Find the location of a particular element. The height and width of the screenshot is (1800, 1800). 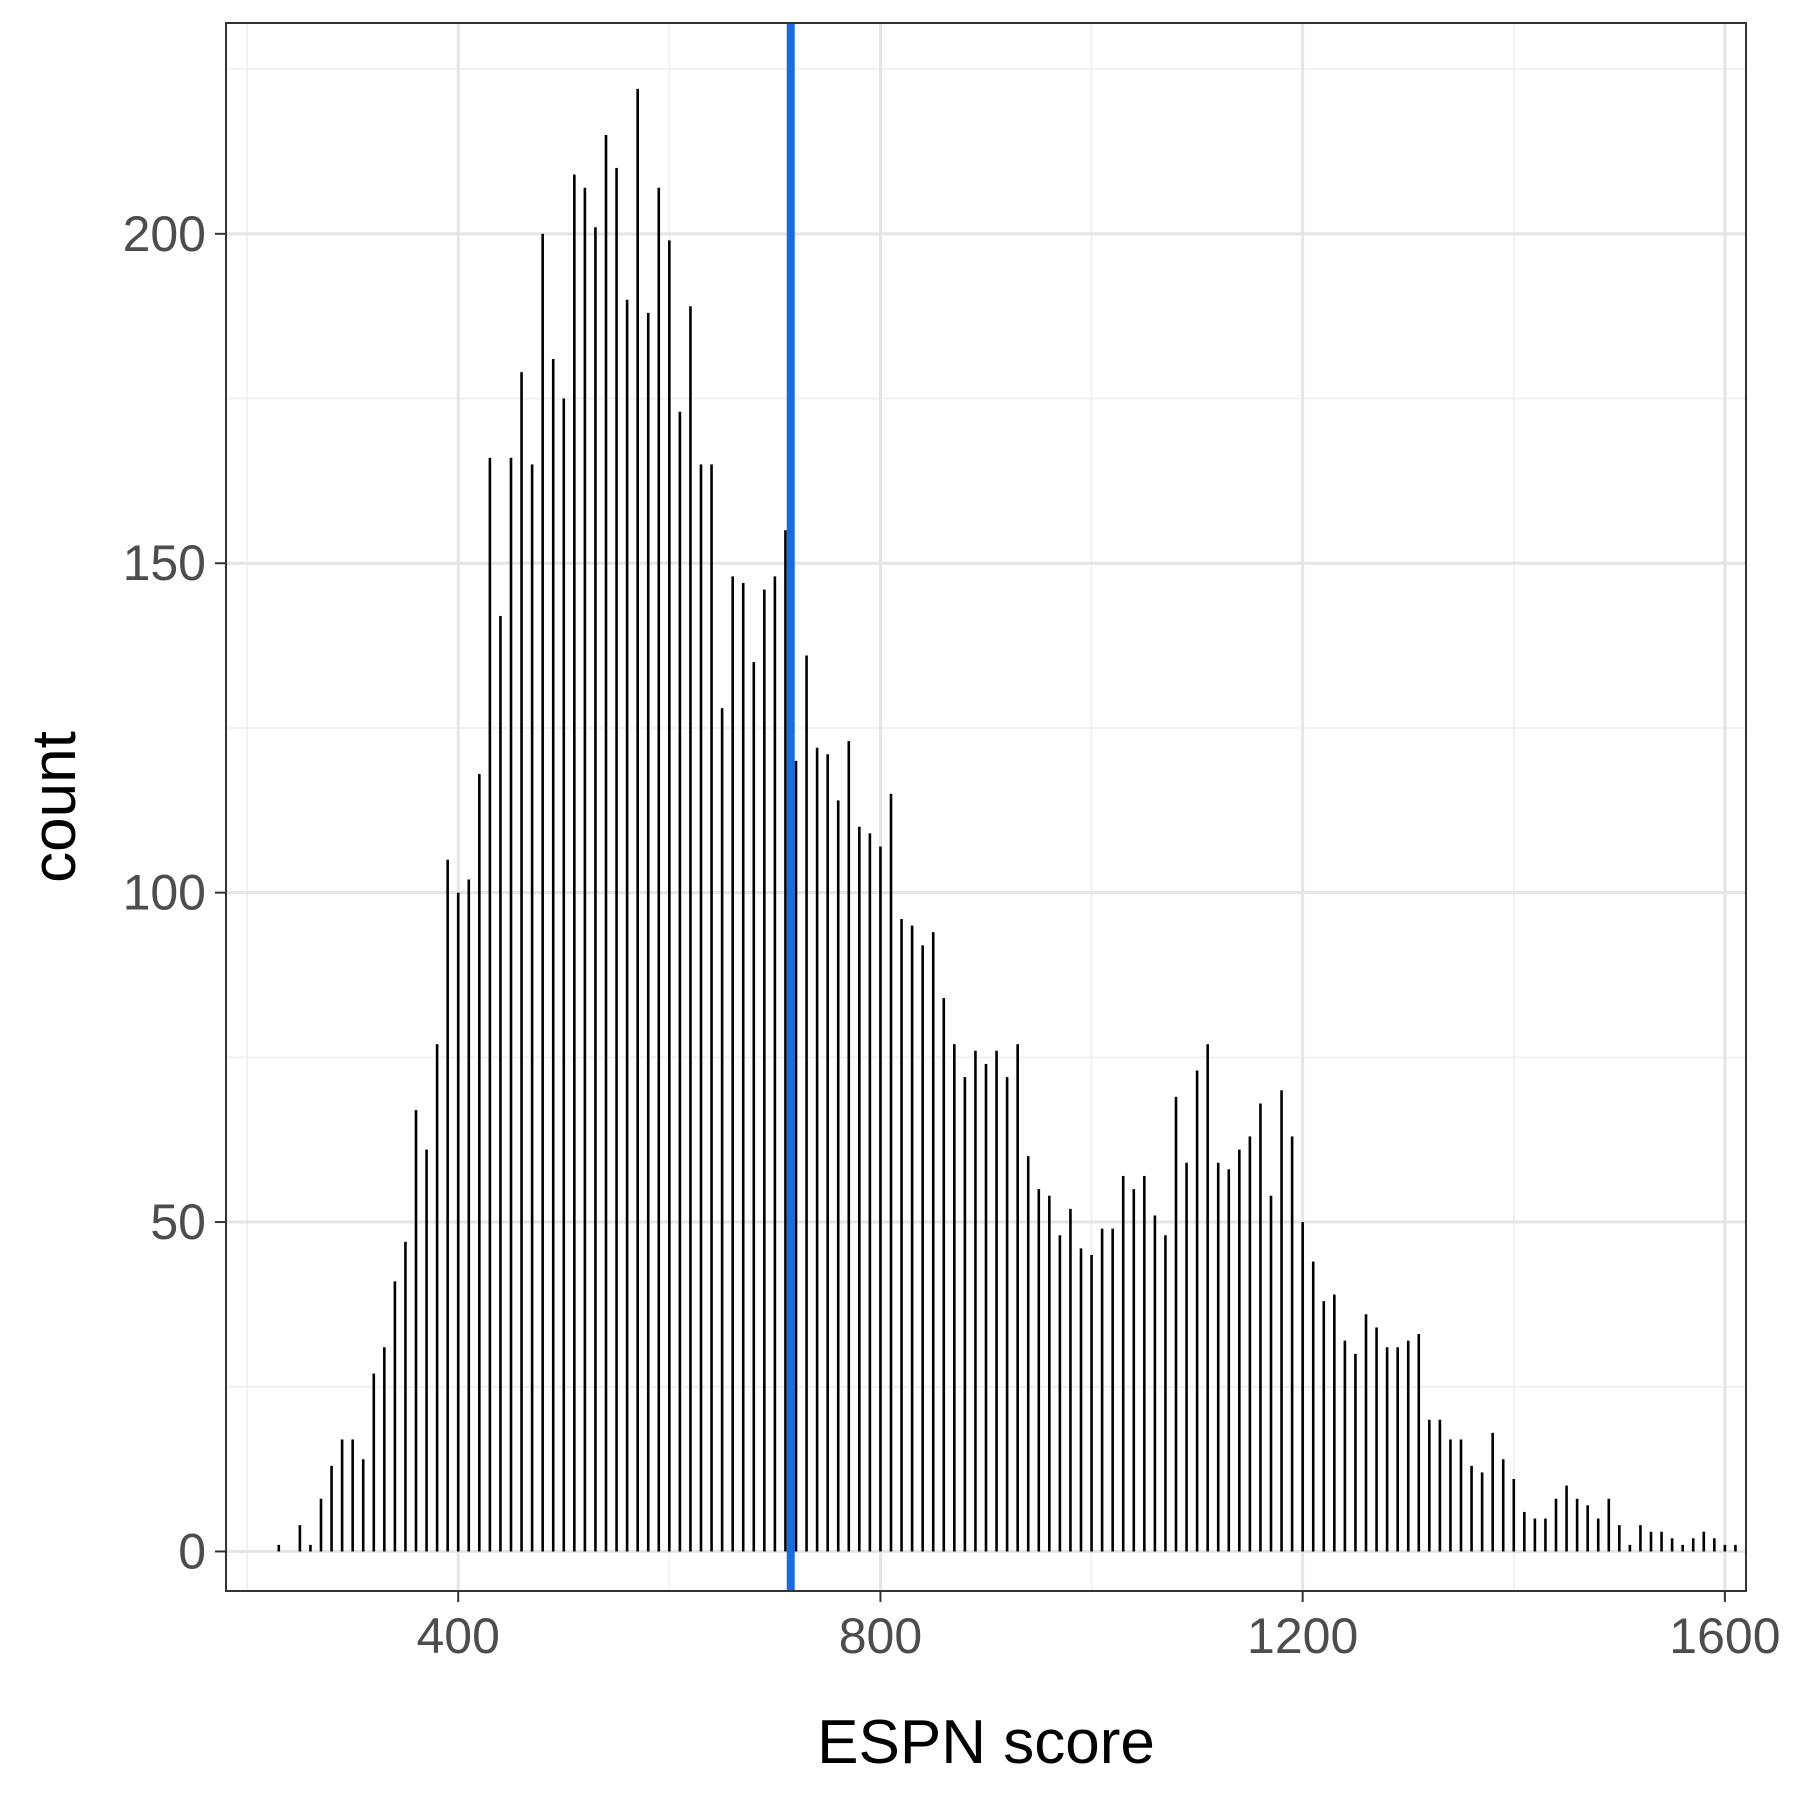

x-tick-label: 1200 is located at coordinates (1302, 1636).